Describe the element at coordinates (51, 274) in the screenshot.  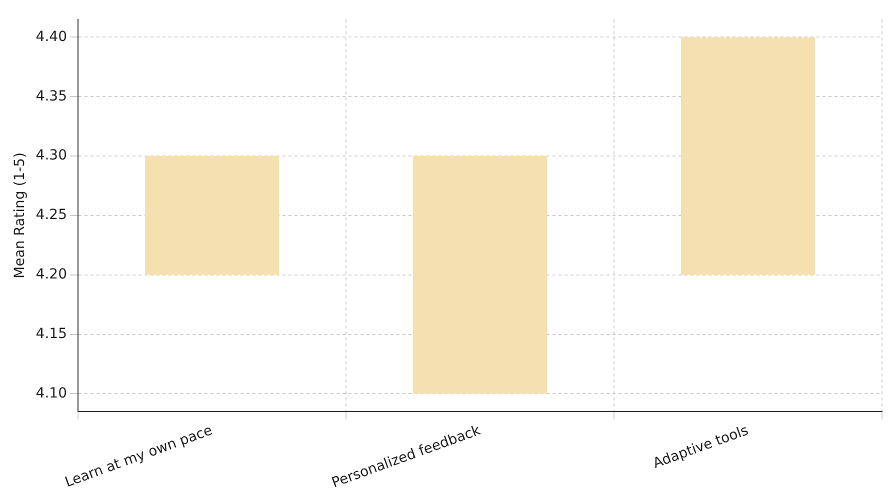
I see `y-tick-label: 4.20` at that location.